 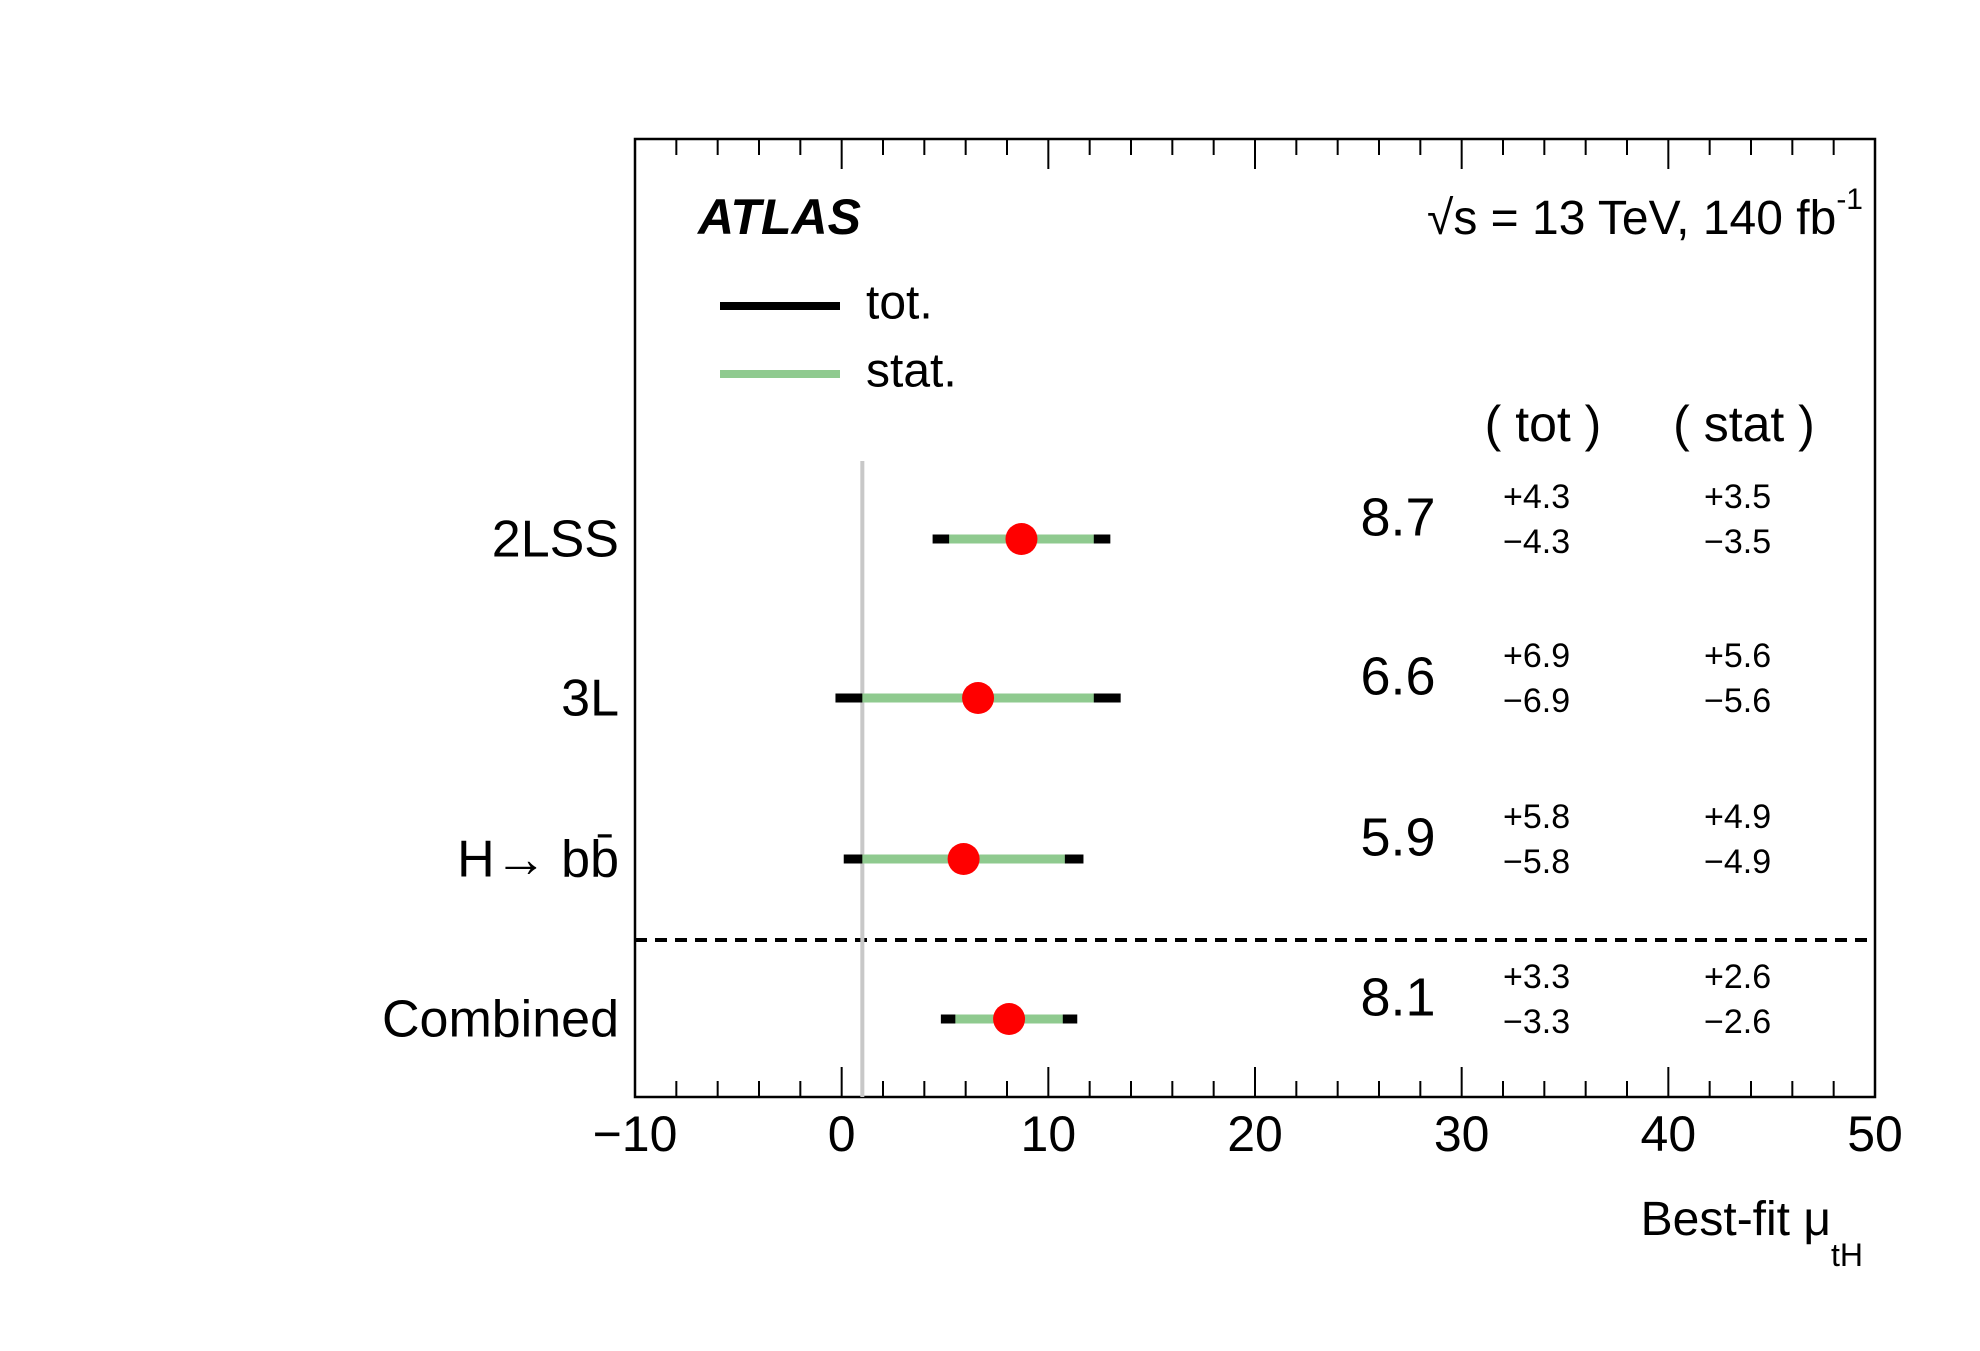 What do you see at coordinates (899, 303) in the screenshot?
I see `legend-label: tot.` at bounding box center [899, 303].